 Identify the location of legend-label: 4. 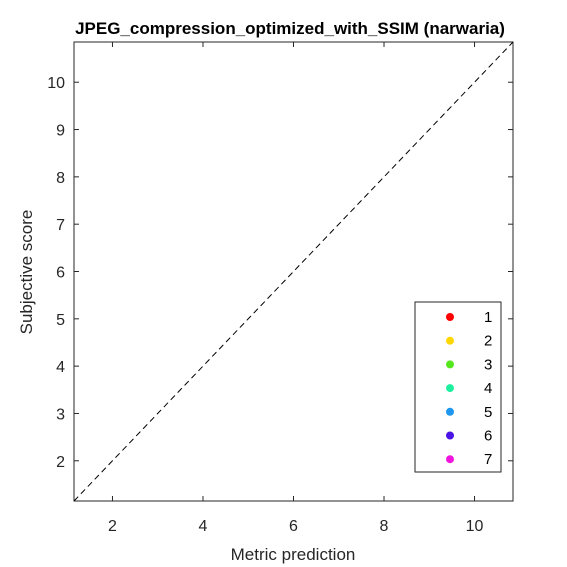
(488, 388).